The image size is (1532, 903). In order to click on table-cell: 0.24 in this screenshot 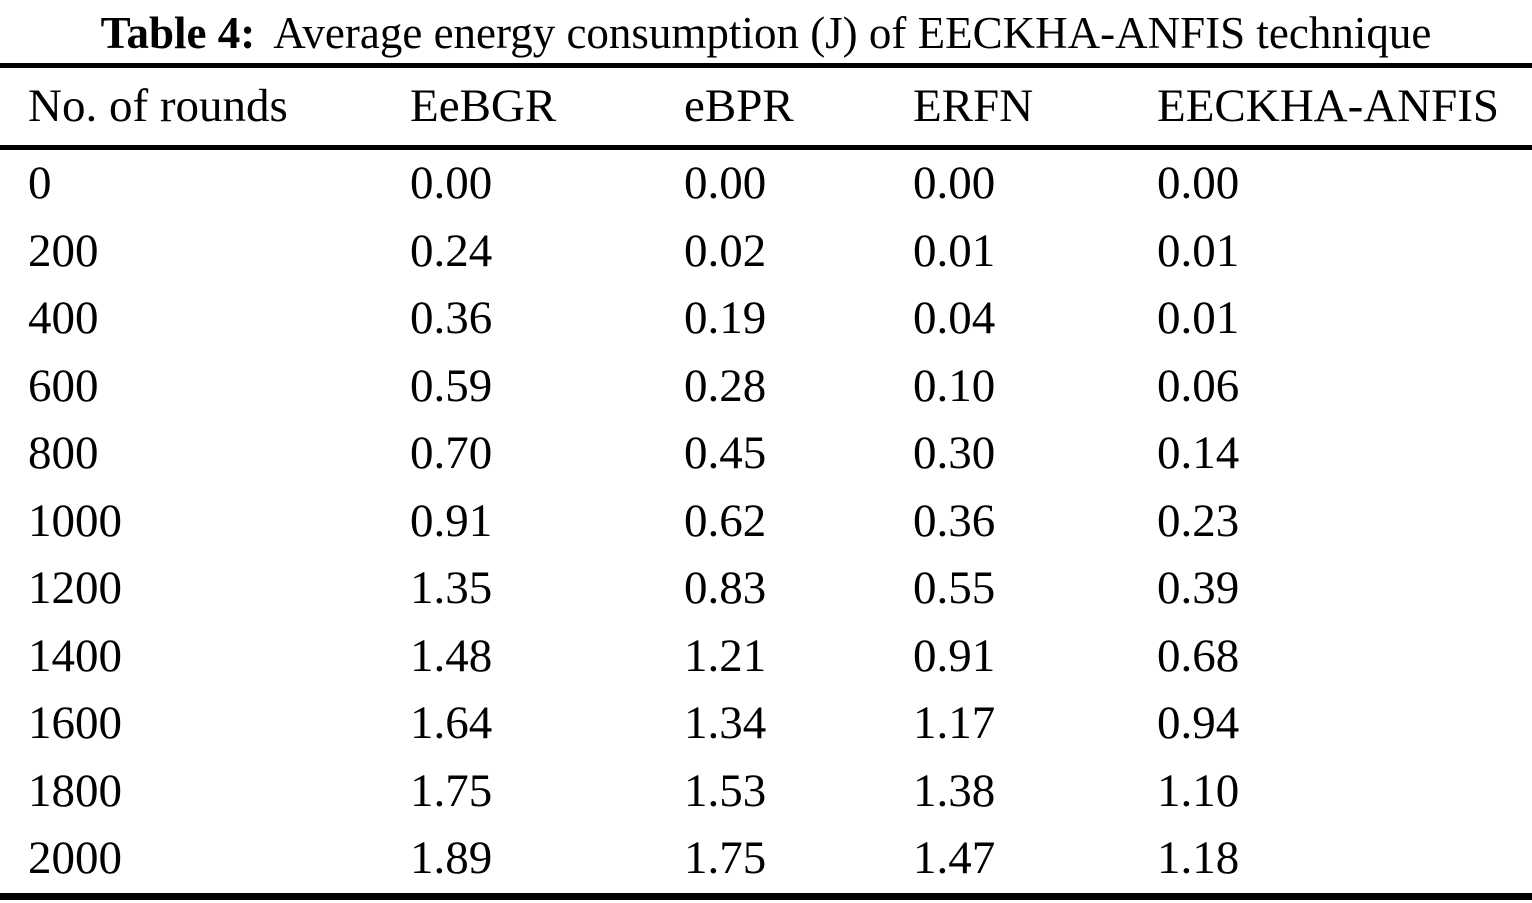, I will do `click(451, 250)`.